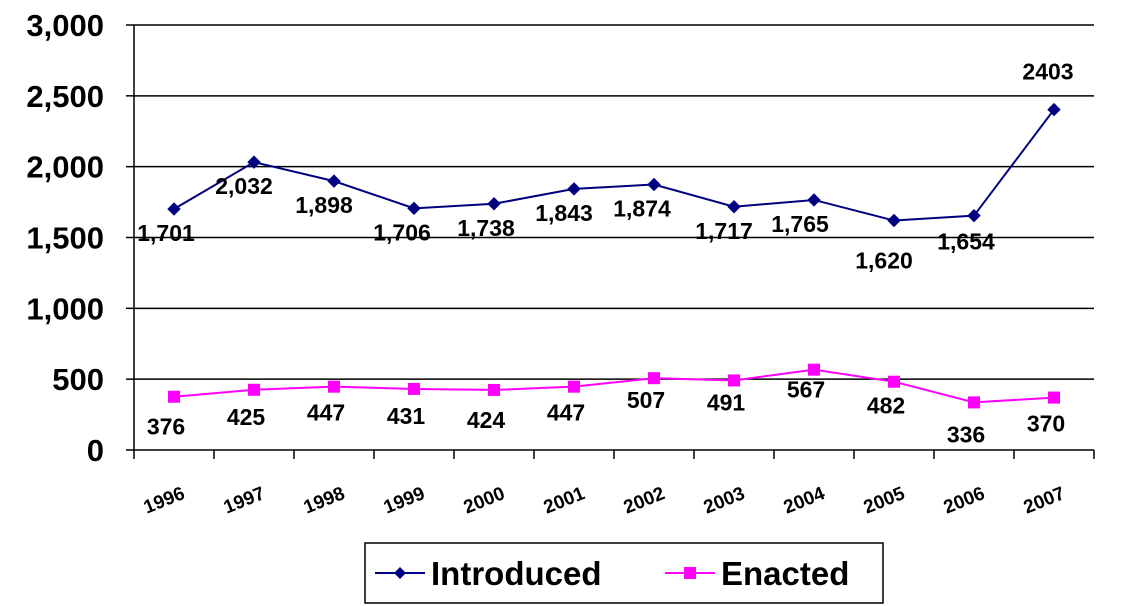 The height and width of the screenshot is (606, 1126). Describe the element at coordinates (1047, 72) in the screenshot. I see `data-label-introduced: 2403` at that location.